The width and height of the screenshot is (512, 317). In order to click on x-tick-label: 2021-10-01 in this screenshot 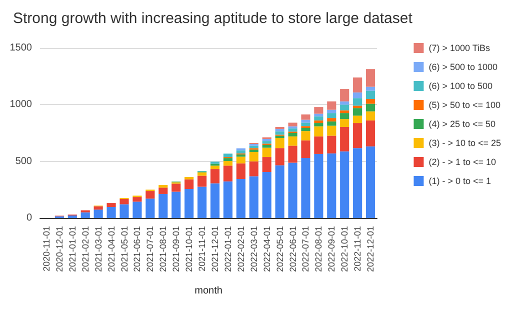, I will do `click(189, 249)`.